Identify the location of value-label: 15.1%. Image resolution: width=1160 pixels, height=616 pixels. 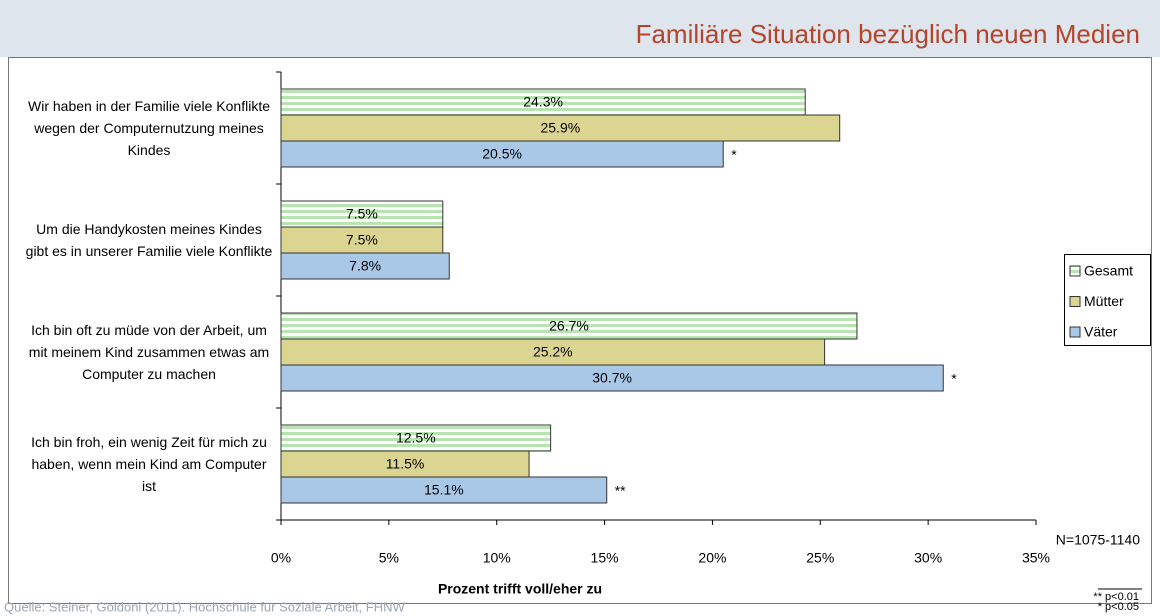
(444, 490).